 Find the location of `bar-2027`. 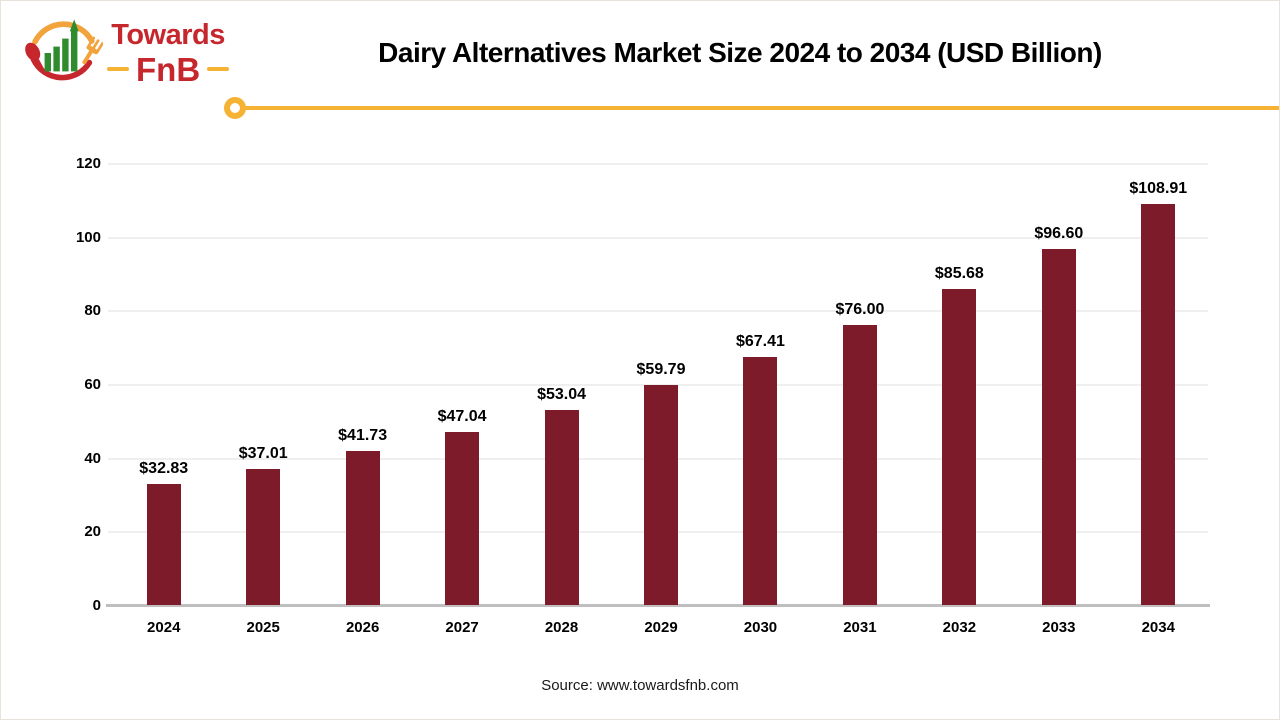

bar-2027 is located at coordinates (462, 518).